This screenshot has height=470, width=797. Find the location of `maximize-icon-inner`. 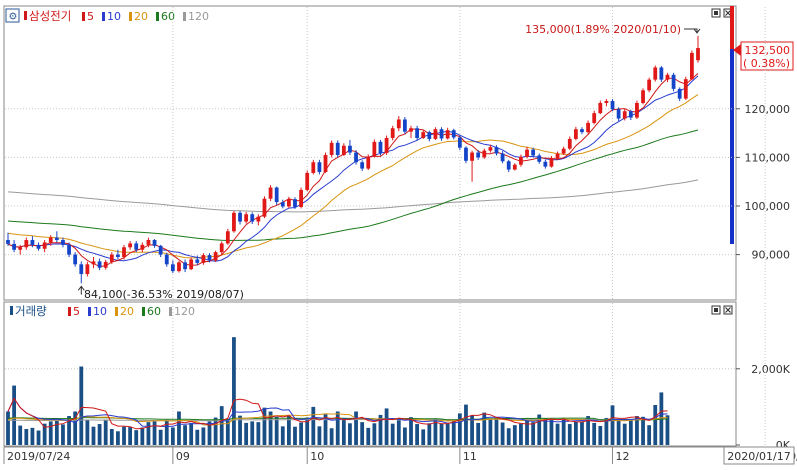

maximize-icon-inner is located at coordinates (716, 310).